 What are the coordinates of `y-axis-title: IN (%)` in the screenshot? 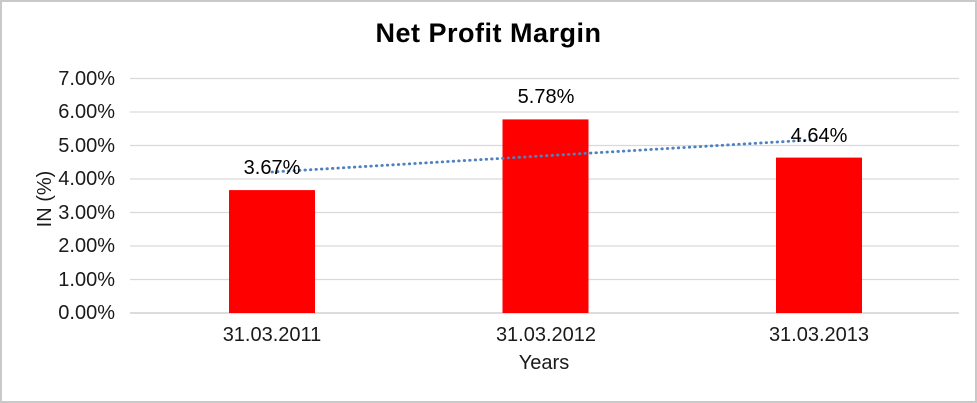 It's located at (45, 199).